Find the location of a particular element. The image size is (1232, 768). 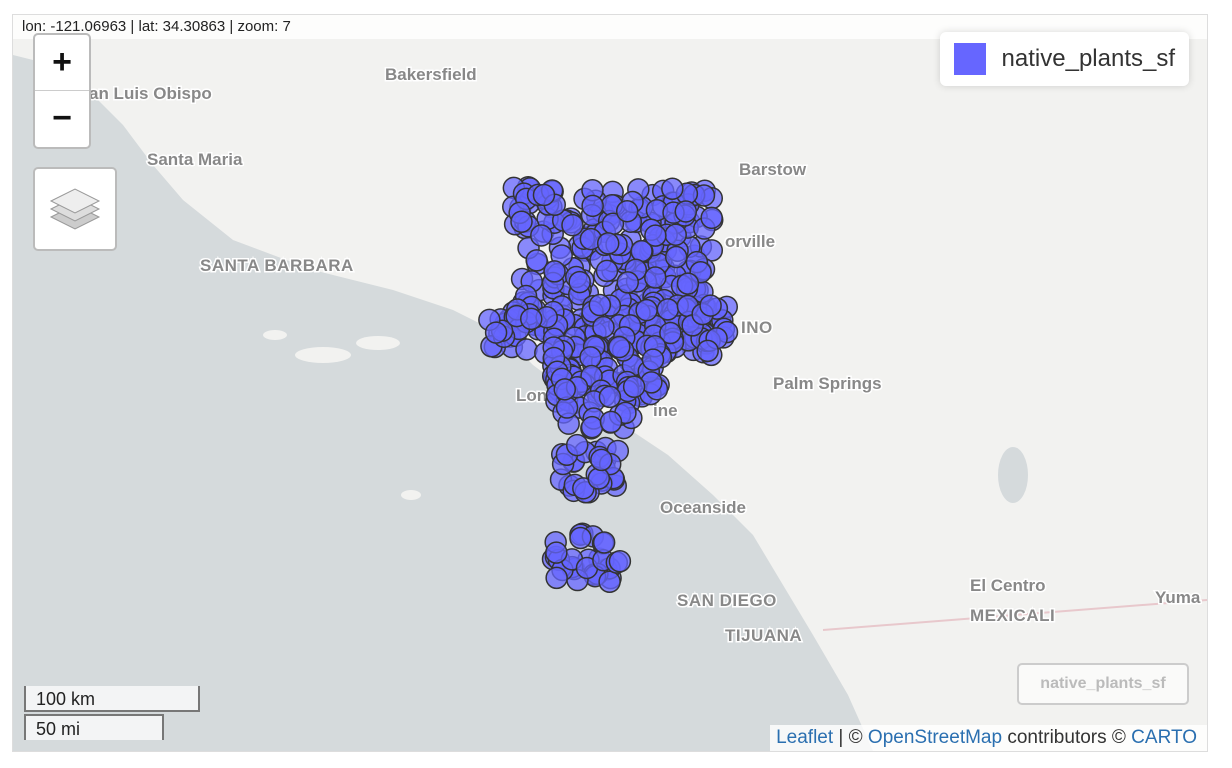

overlay-toggle: native_plants_sf is located at coordinates (1103, 684).